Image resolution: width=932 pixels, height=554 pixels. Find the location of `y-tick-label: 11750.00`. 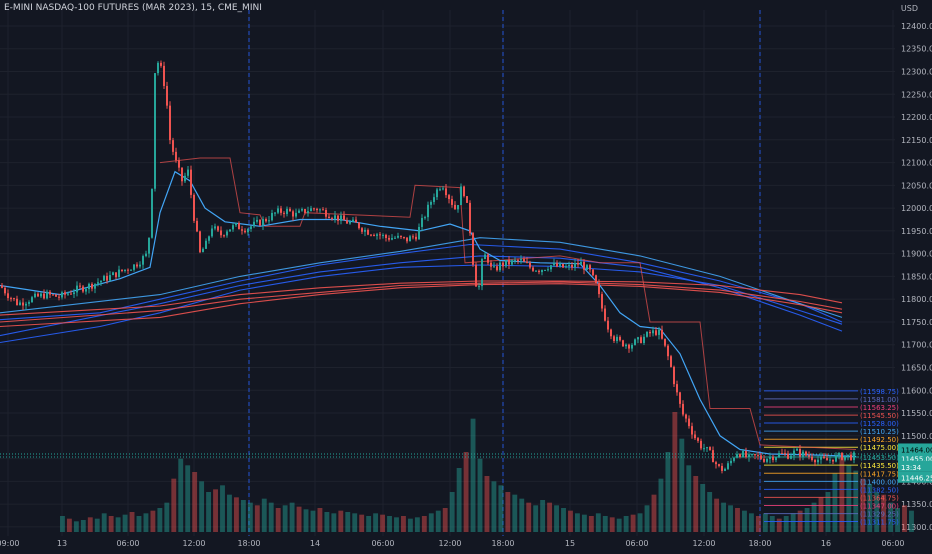

y-tick-label: 11750.00 is located at coordinates (916, 322).